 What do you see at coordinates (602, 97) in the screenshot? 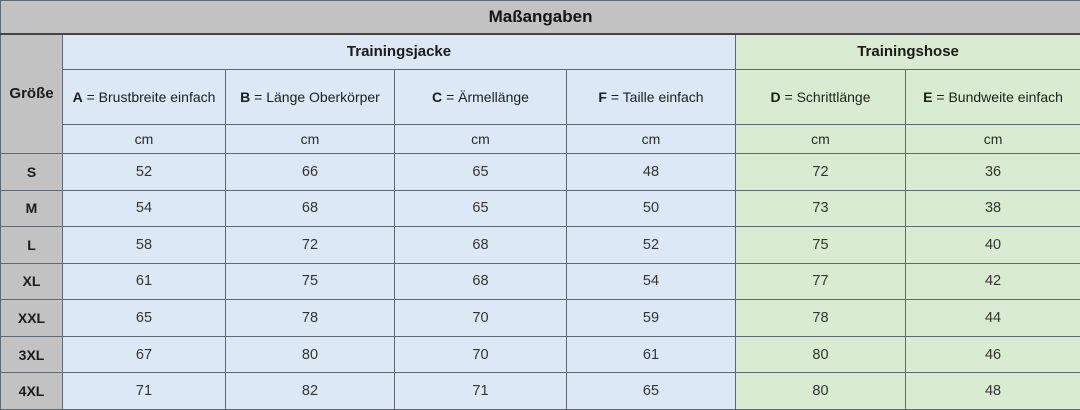
I see `column-letter: F` at bounding box center [602, 97].